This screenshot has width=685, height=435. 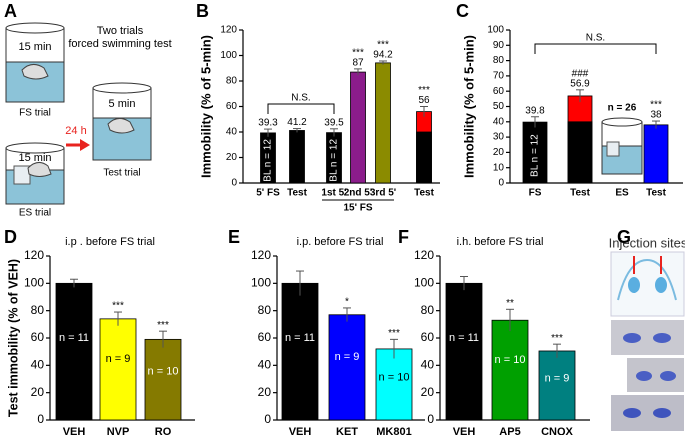 What do you see at coordinates (403, 237) in the screenshot?
I see `panel-label: F` at bounding box center [403, 237].